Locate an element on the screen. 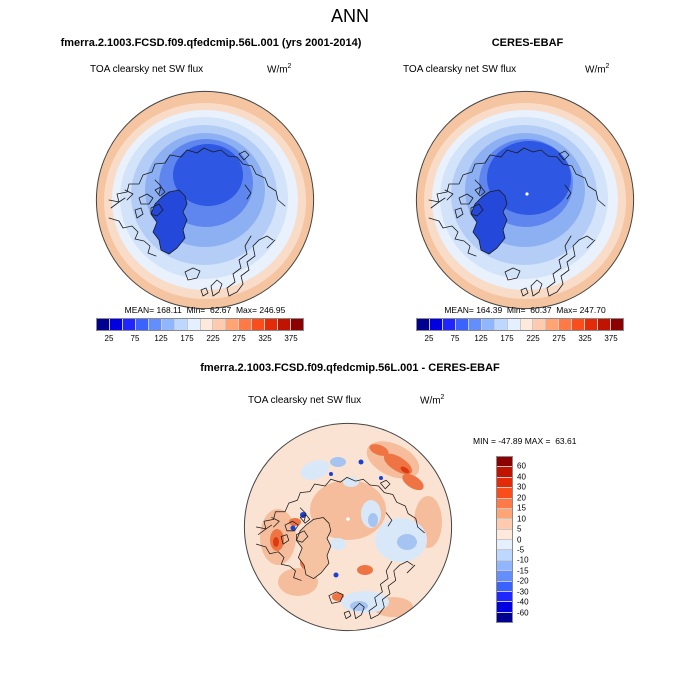 The width and height of the screenshot is (700, 700). obs-units-label: W/m2 is located at coordinates (597, 69).